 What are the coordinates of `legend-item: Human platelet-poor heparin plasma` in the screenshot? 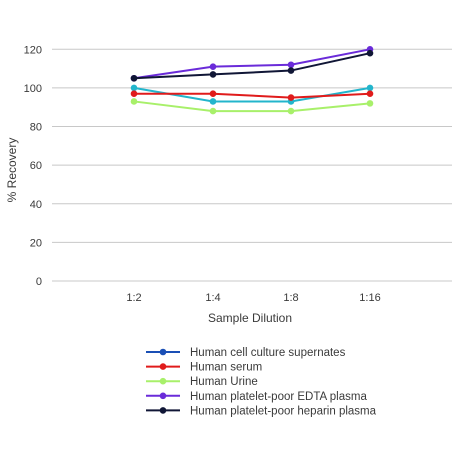 It's located at (261, 411).